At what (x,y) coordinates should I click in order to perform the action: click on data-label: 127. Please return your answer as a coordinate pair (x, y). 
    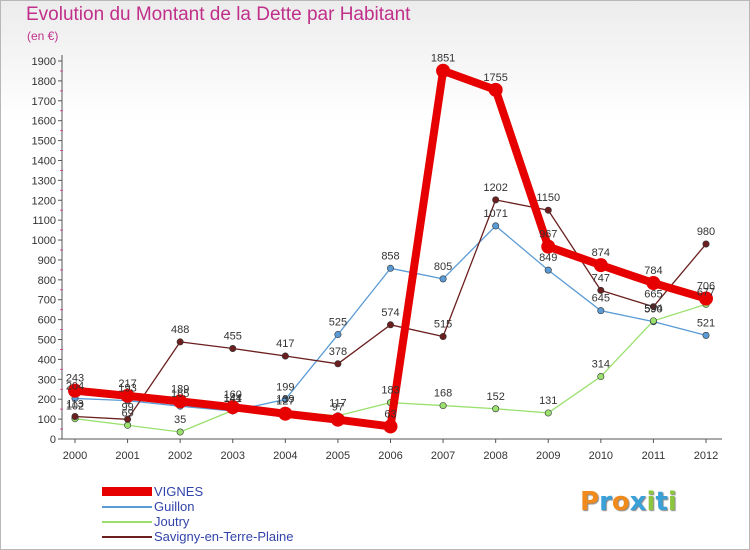
    Looking at the image, I should click on (285, 402).